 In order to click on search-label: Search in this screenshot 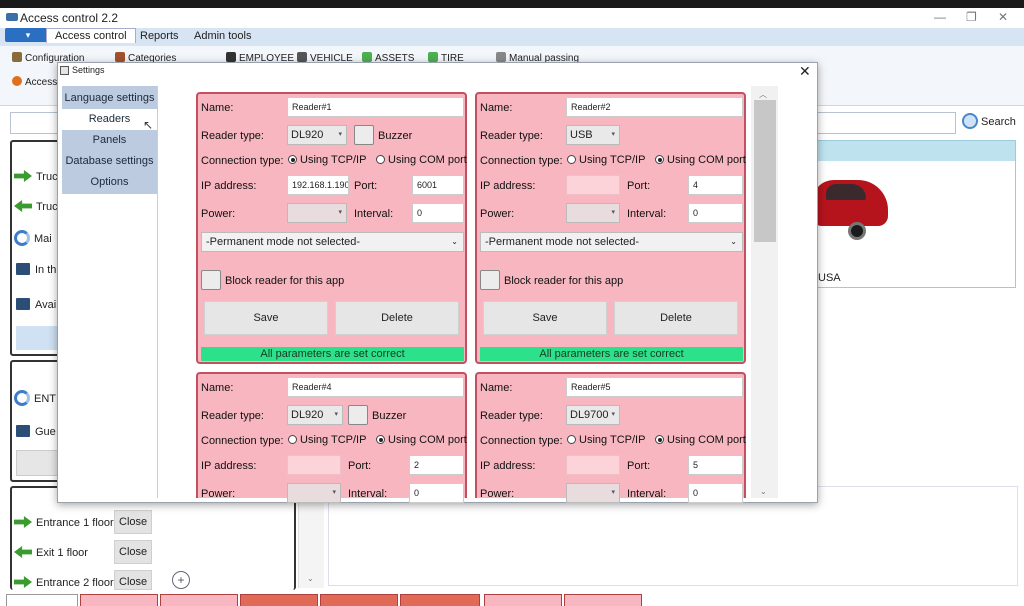, I will do `click(998, 122)`.